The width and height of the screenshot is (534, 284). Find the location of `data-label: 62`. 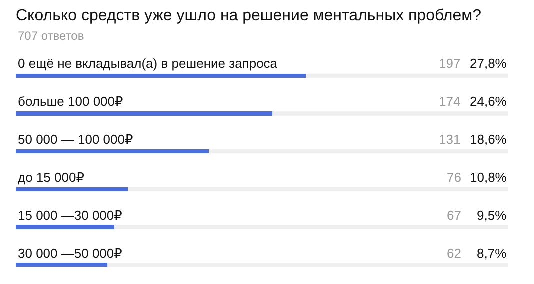

data-label: 62 is located at coordinates (454, 253).